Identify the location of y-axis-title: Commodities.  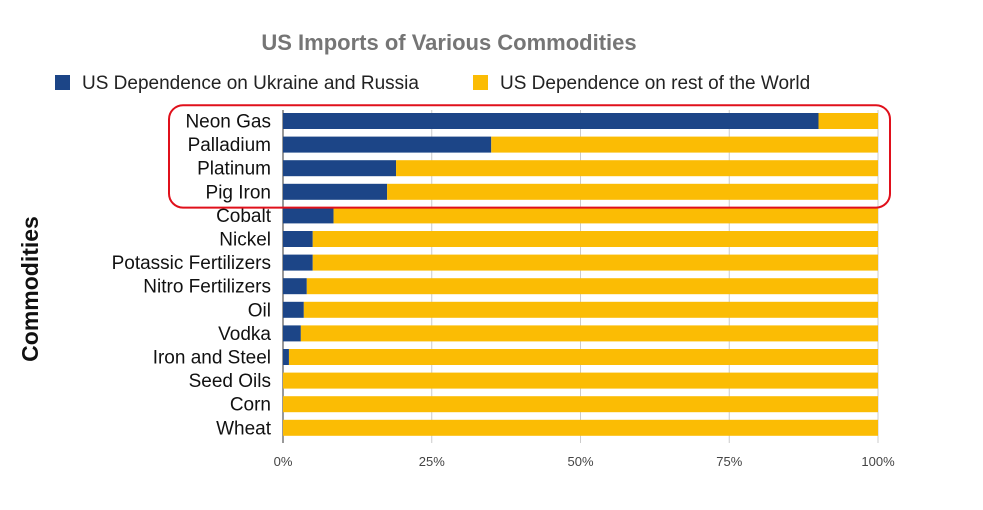
(30, 289).